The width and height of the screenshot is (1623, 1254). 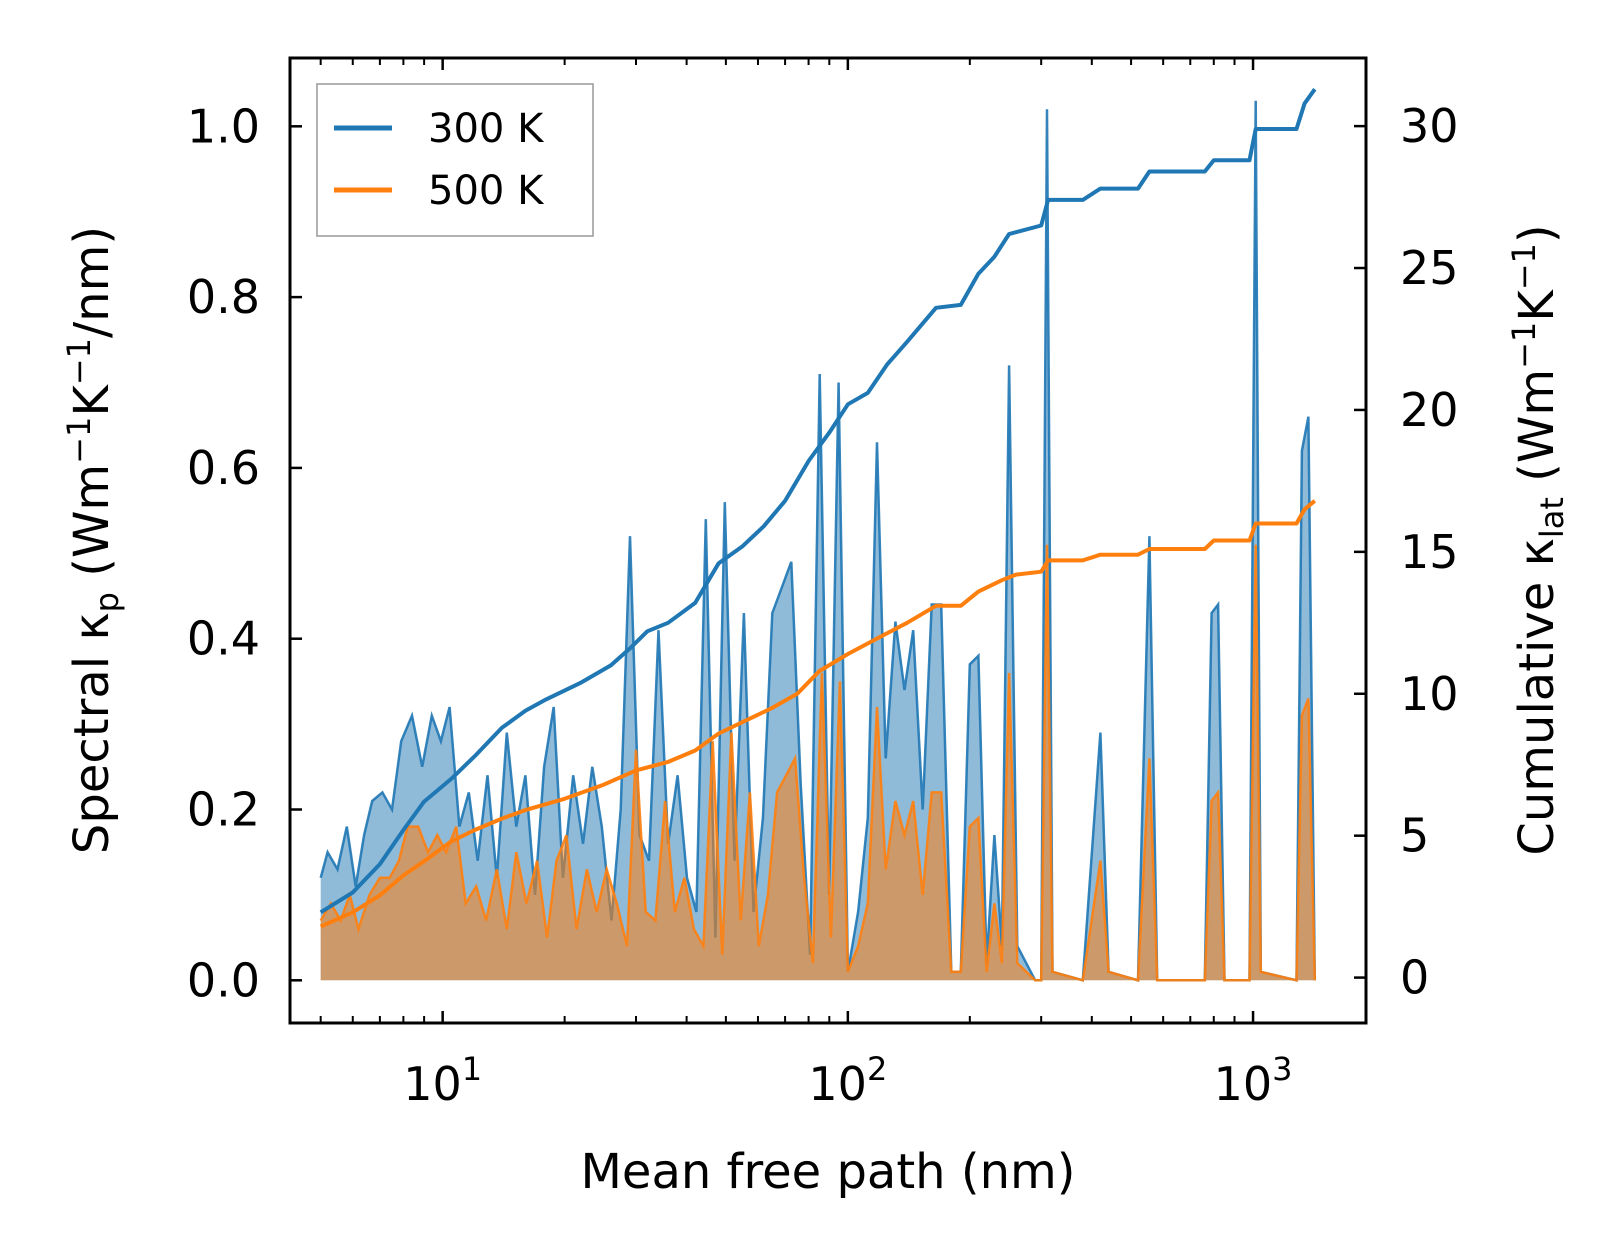 What do you see at coordinates (486, 129) in the screenshot?
I see `legend-label-300k: 300 K` at bounding box center [486, 129].